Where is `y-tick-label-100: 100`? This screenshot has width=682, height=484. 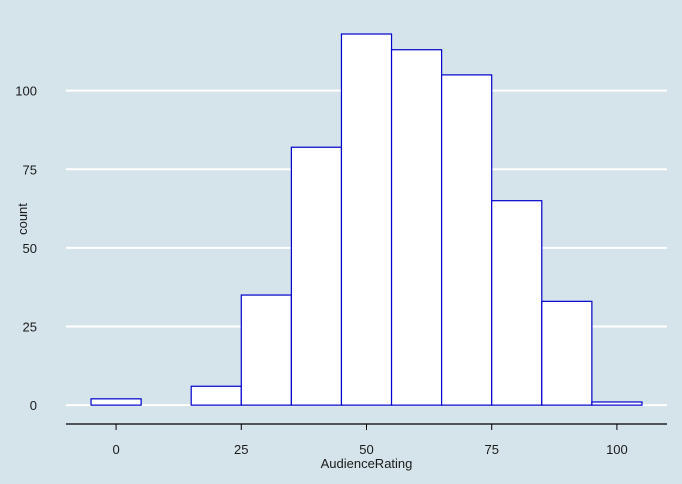 y-tick-label-100: 100 is located at coordinates (26, 91).